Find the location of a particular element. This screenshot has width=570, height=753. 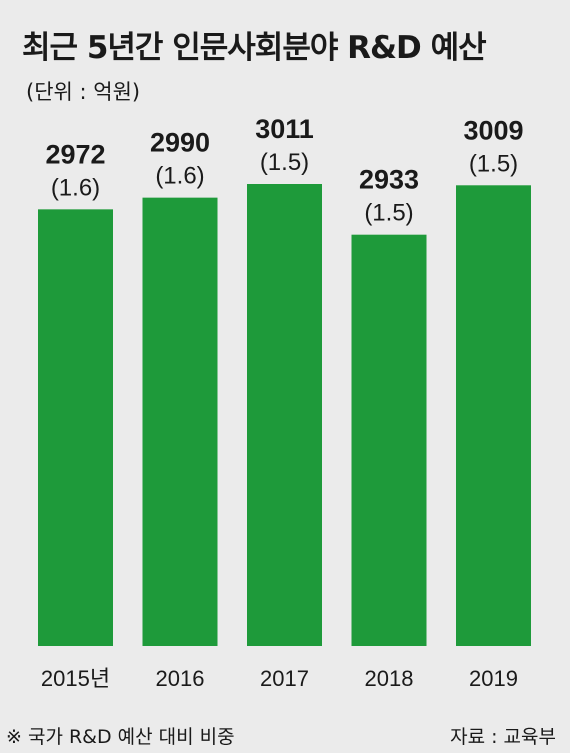

share-label-0: (1.6) is located at coordinates (75, 187).